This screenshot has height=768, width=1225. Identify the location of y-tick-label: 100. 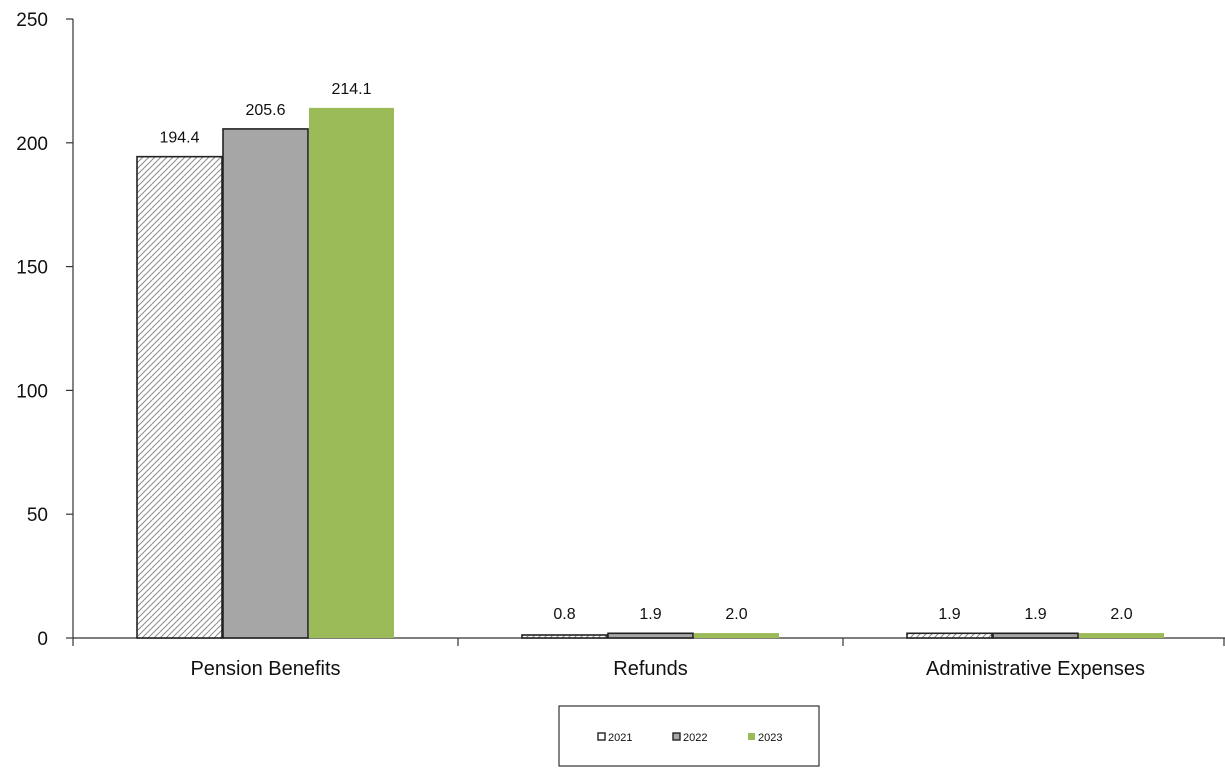
(32, 391).